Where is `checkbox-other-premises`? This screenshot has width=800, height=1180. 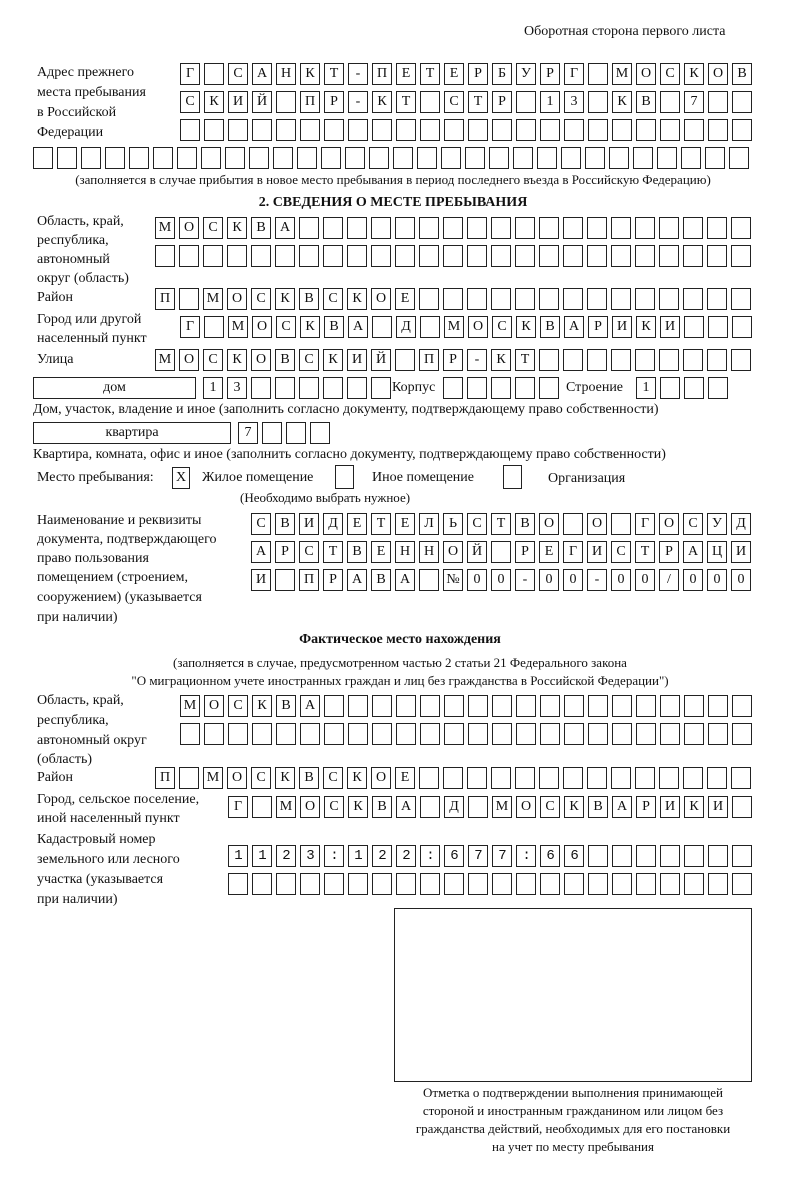
checkbox-other-premises is located at coordinates (344, 477).